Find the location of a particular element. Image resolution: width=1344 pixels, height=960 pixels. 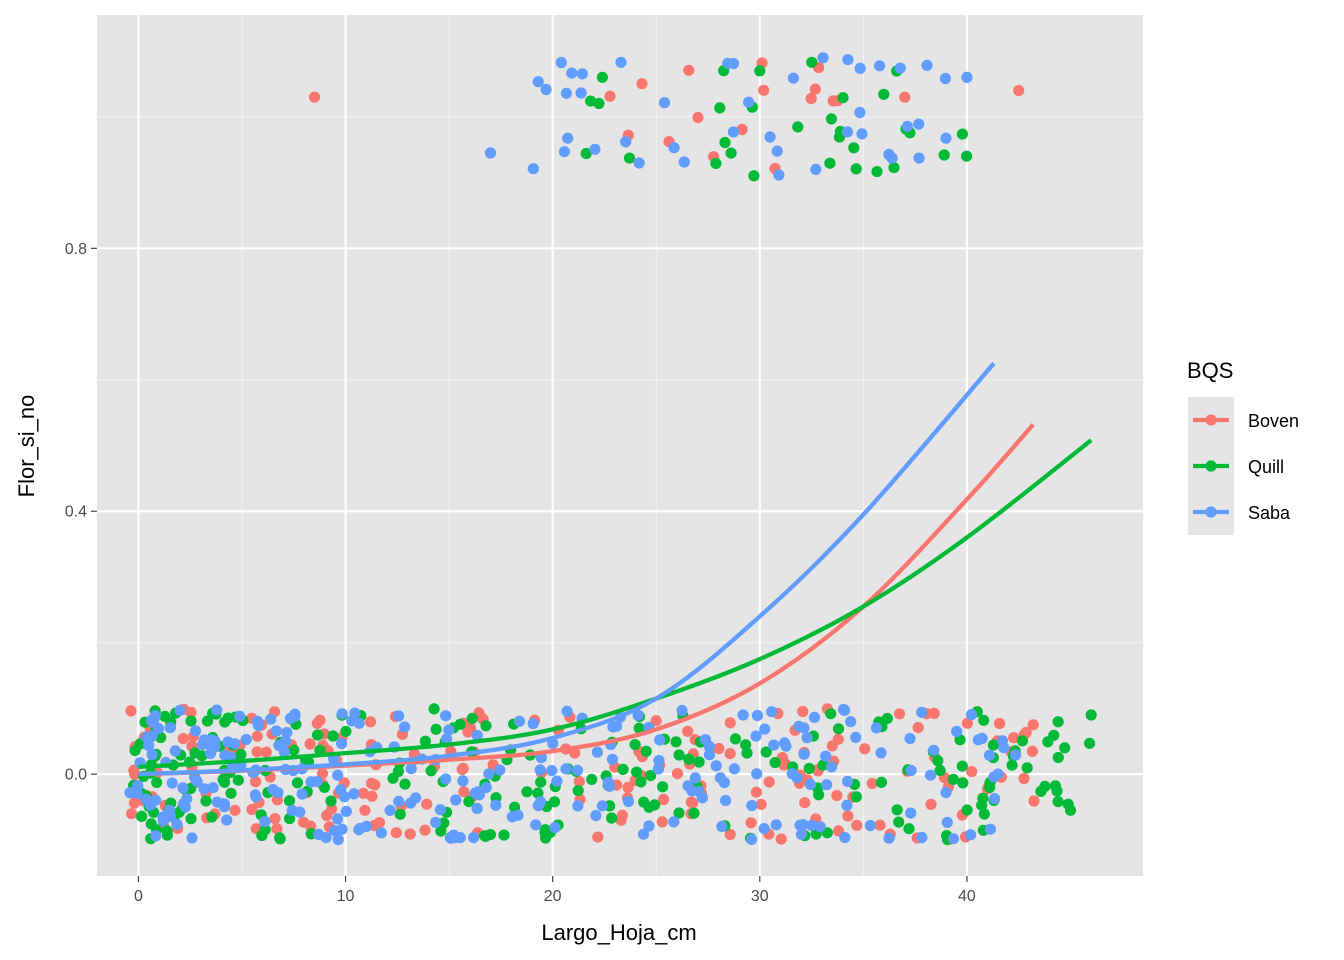

x-tick-label: 10 is located at coordinates (346, 896).